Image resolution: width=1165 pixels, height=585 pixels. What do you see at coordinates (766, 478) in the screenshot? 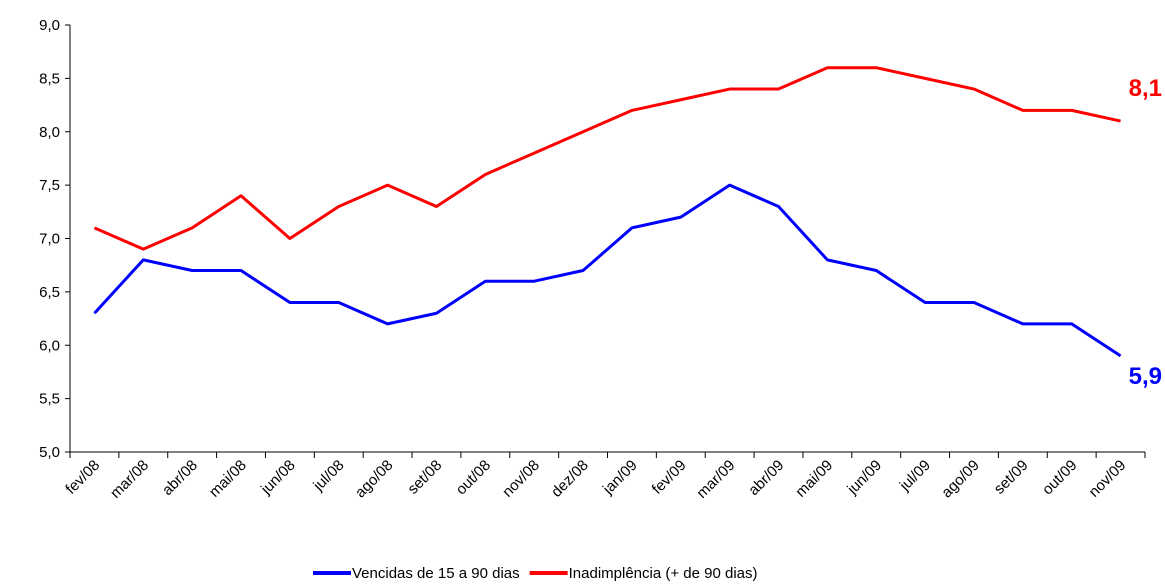
I see `x-tick-label: abr/09` at bounding box center [766, 478].